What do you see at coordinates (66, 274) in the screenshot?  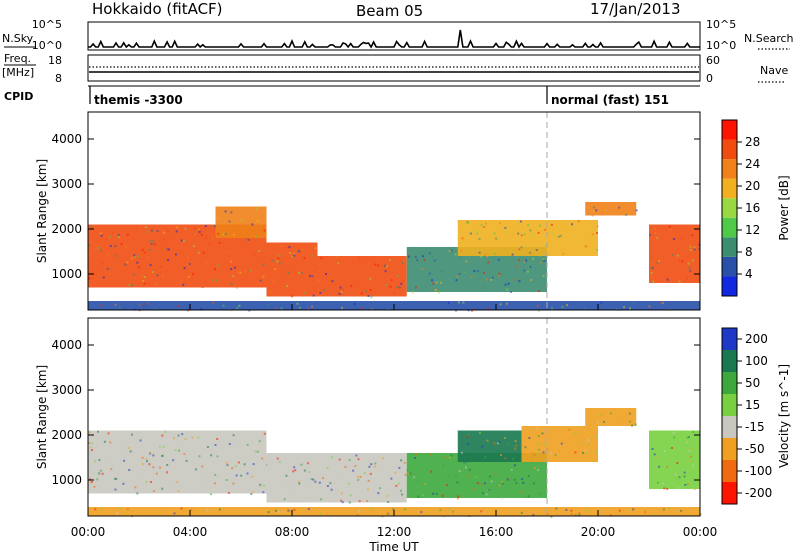 I see `y-tick-label: 1000` at bounding box center [66, 274].